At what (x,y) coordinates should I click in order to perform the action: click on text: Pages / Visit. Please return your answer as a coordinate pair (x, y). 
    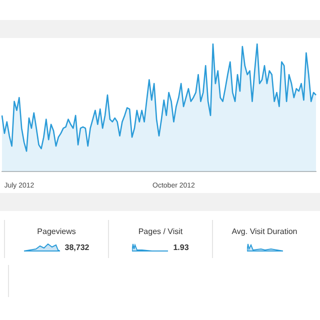
    Looking at the image, I should click on (160, 231).